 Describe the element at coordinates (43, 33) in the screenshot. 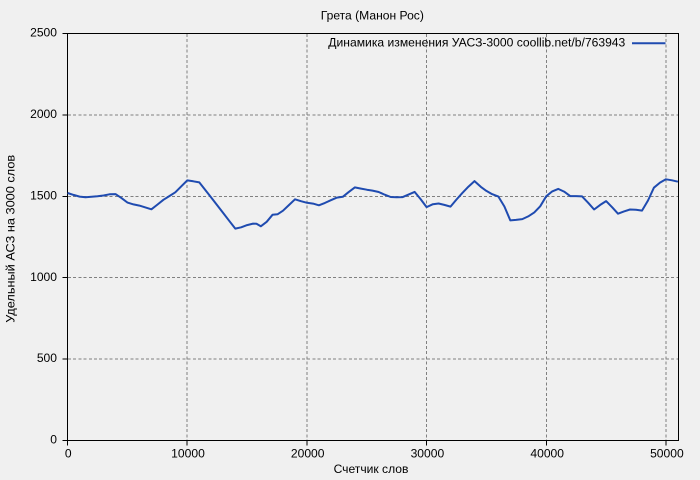

I see `svg-text: 2500` at that location.